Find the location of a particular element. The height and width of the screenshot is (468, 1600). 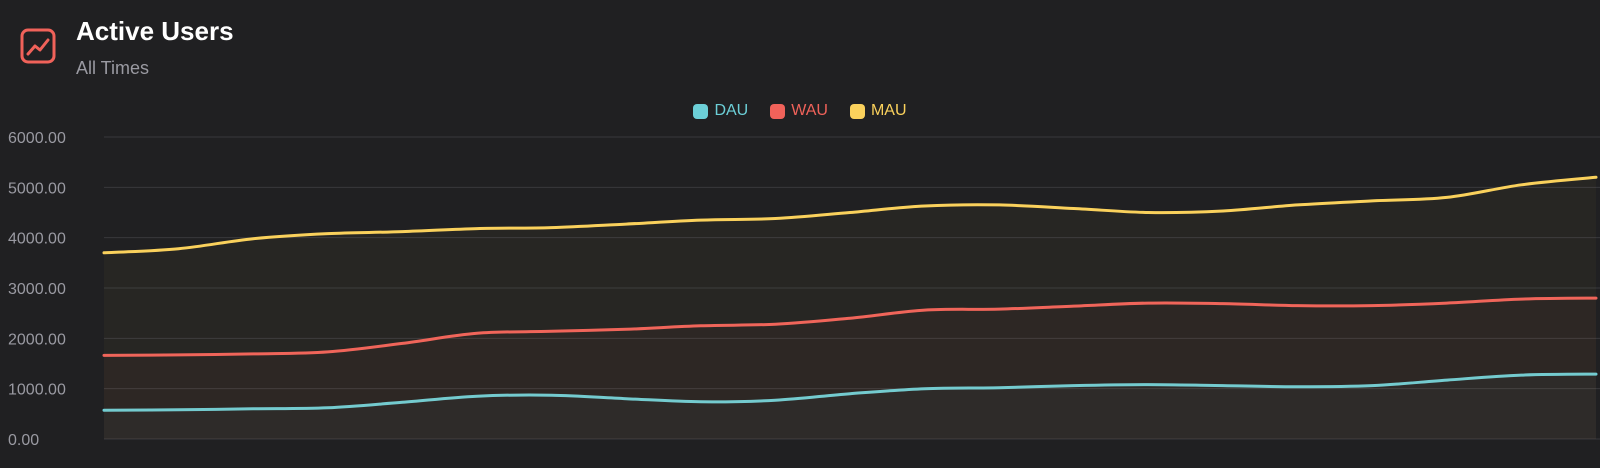

series-line-wau is located at coordinates (850, 326).